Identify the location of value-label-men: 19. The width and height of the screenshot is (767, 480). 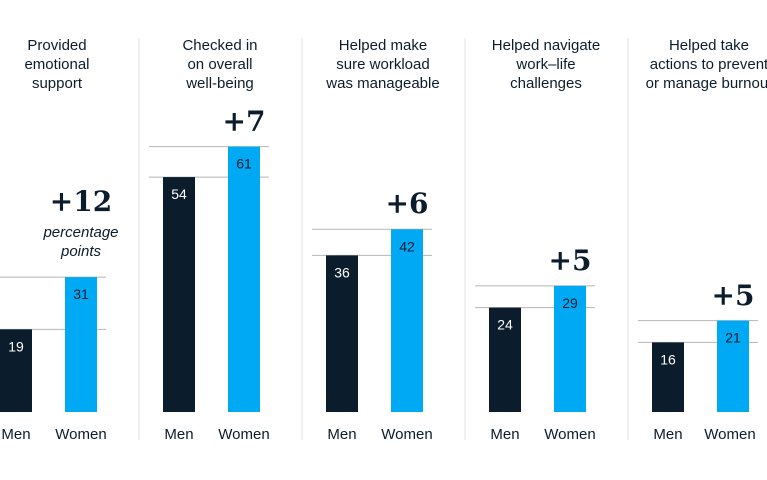
(16, 346).